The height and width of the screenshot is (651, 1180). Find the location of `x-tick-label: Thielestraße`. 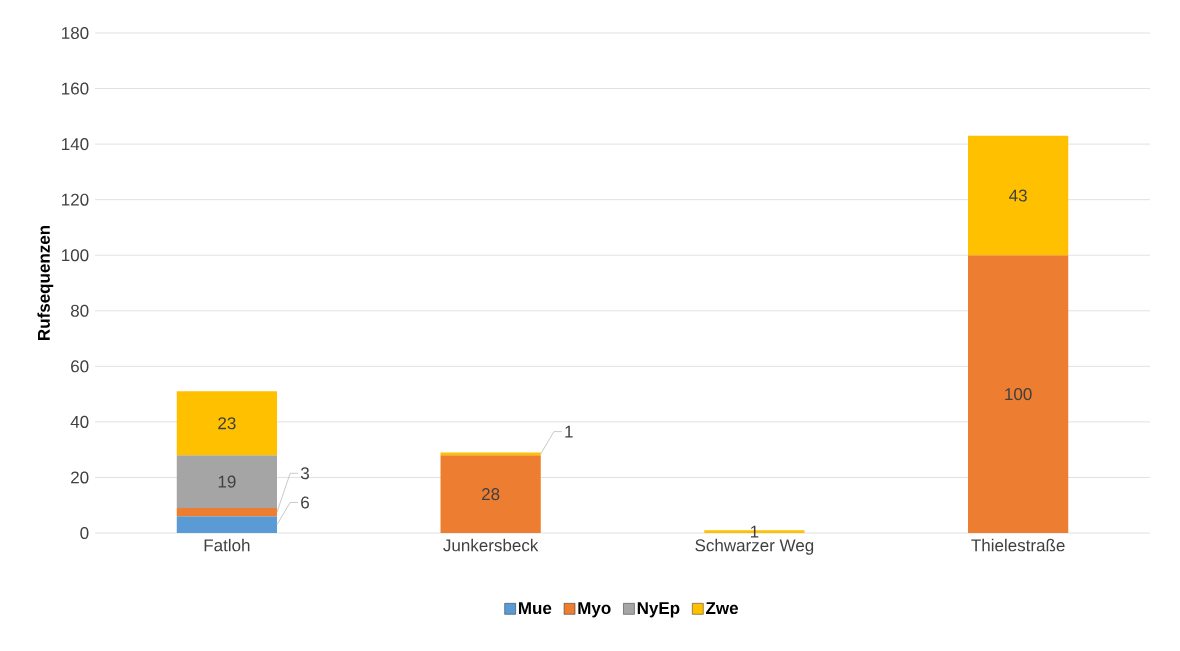

x-tick-label: Thielestraße is located at coordinates (1018, 545).